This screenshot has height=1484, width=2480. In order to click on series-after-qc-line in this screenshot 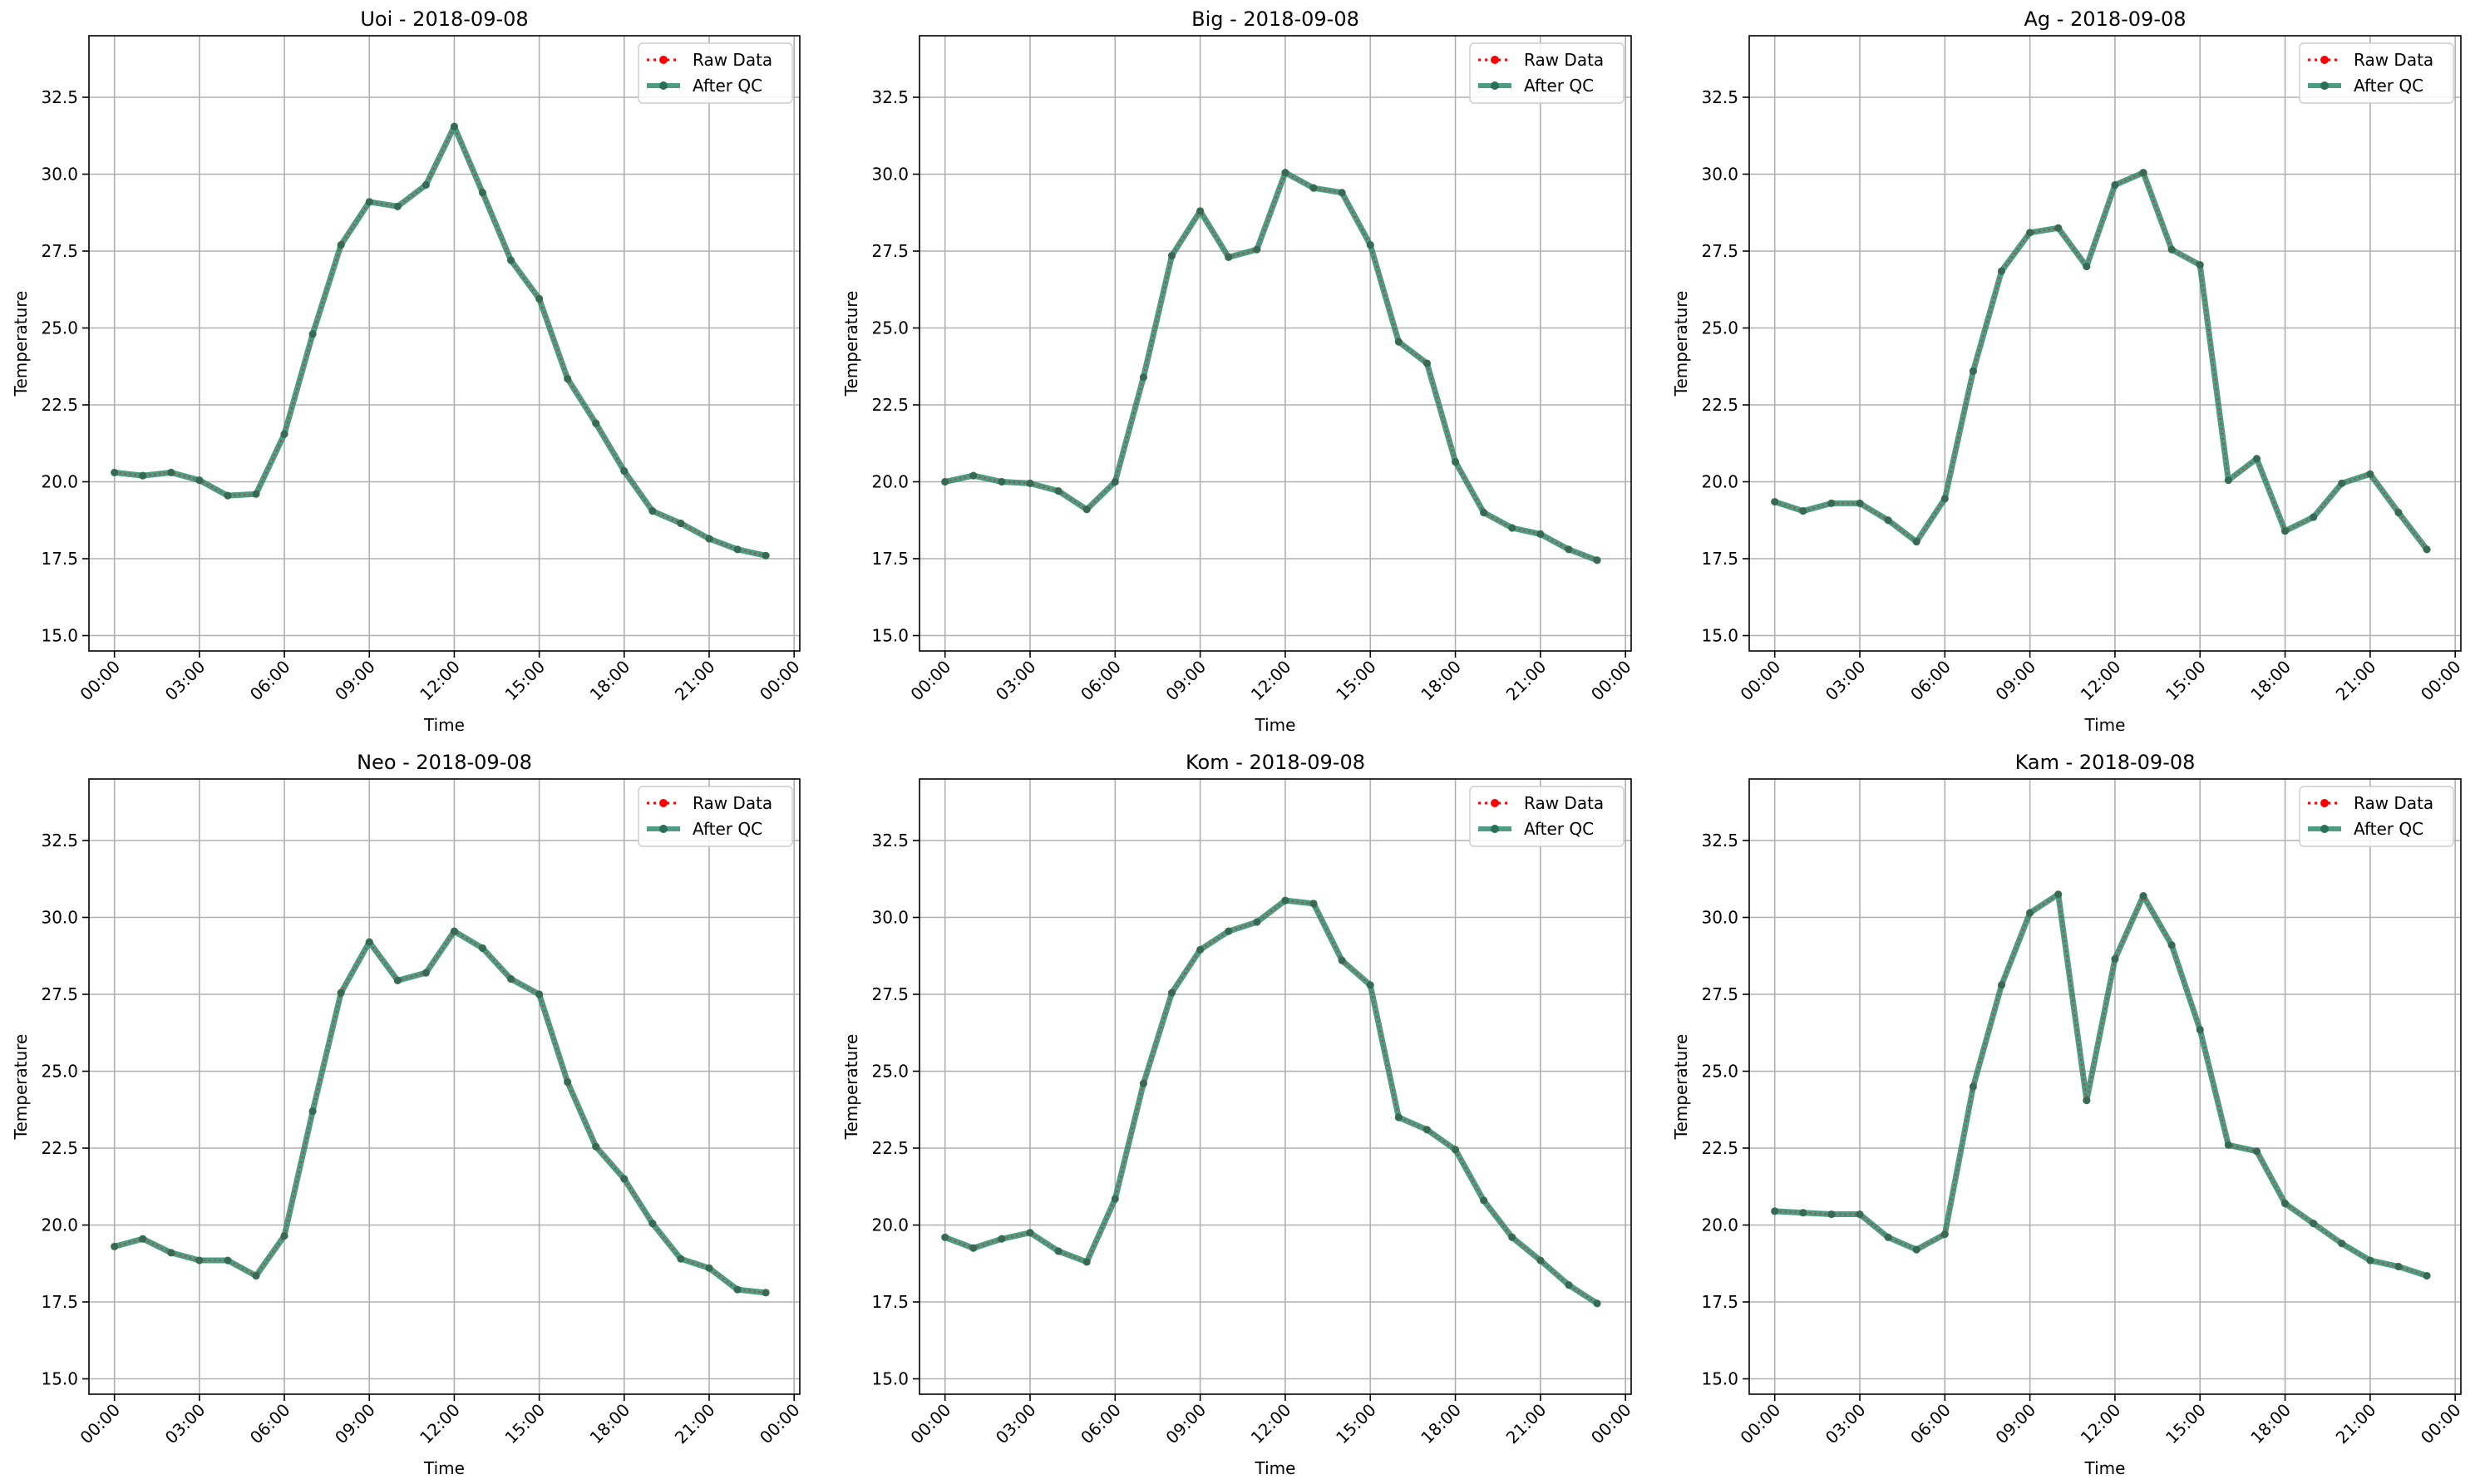, I will do `click(440, 1112)`.